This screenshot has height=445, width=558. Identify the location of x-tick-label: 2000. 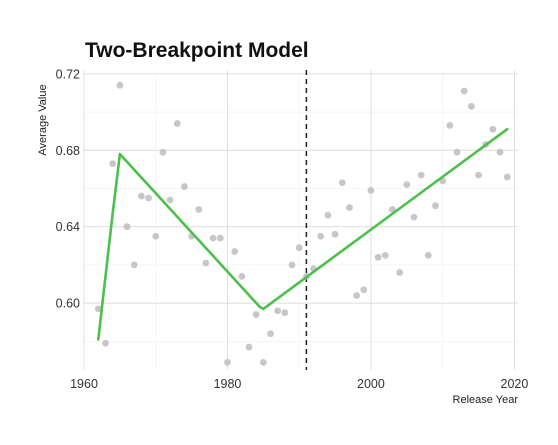
(371, 384).